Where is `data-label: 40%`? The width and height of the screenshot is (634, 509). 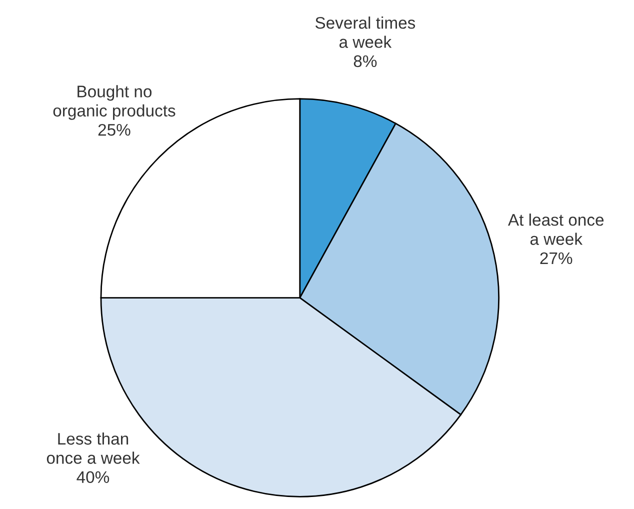
data-label: 40% is located at coordinates (93, 477).